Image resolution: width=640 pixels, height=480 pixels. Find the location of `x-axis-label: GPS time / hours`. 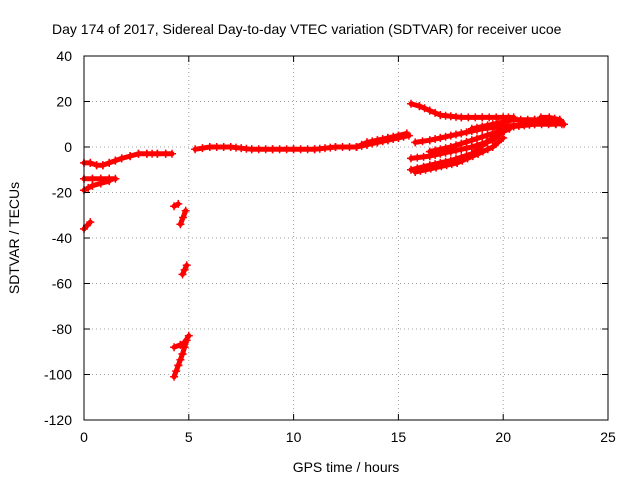

x-axis-label: GPS time / hours is located at coordinates (346, 467).